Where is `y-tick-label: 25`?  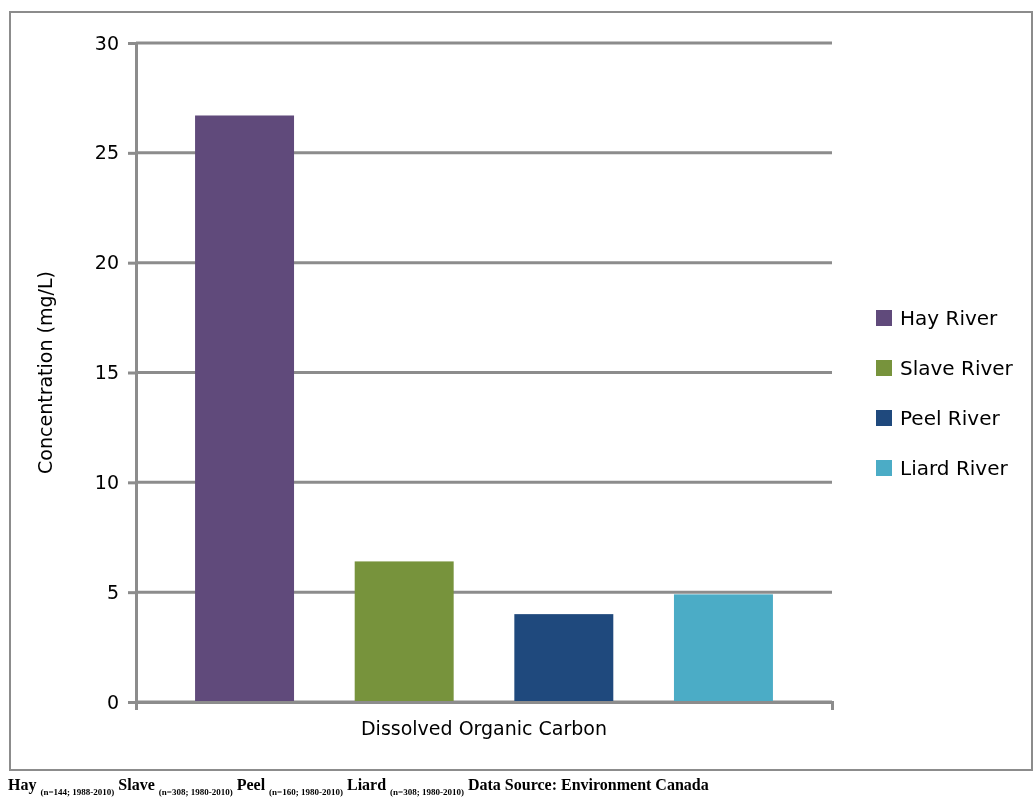 y-tick-label: 25 is located at coordinates (106, 152).